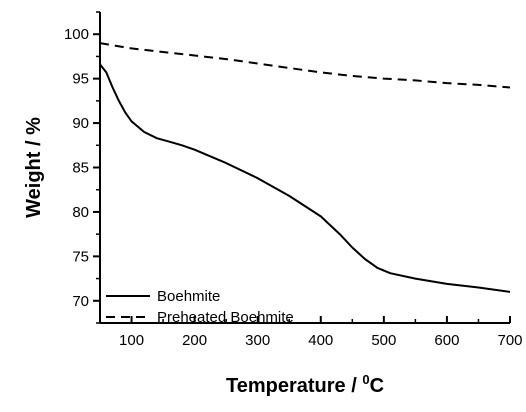  What do you see at coordinates (377, 386) in the screenshot?
I see `x-axis-title-unit: C` at bounding box center [377, 386].